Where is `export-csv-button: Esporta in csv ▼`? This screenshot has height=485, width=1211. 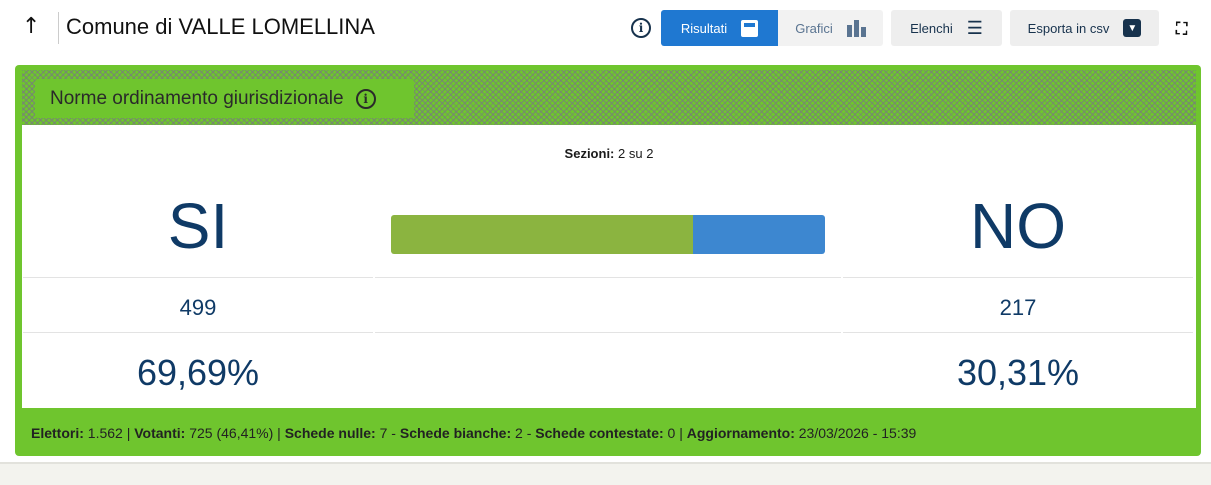
export-csv-button: Esporta in csv ▼ is located at coordinates (1084, 28).